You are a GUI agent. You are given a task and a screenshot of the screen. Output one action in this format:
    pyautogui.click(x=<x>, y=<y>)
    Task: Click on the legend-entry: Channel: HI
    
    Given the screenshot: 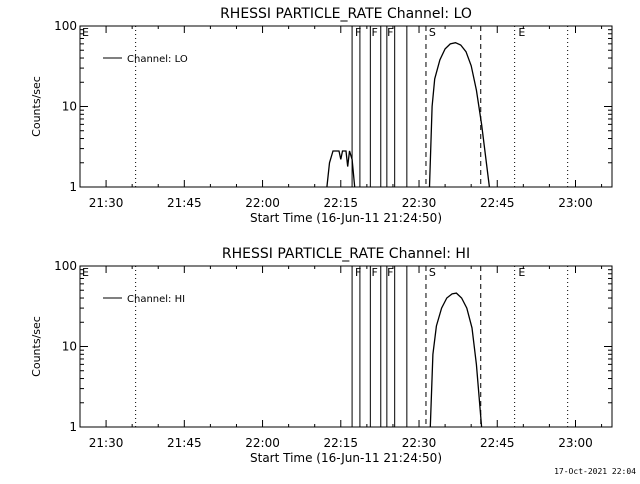 What is the action you would take?
    pyautogui.click(x=156, y=299)
    